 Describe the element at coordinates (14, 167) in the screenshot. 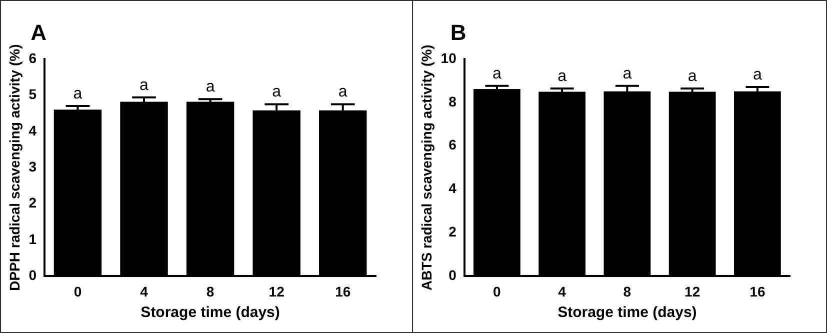

I see `y-axis-title: DPPH radical scavenging activity (%)` at that location.